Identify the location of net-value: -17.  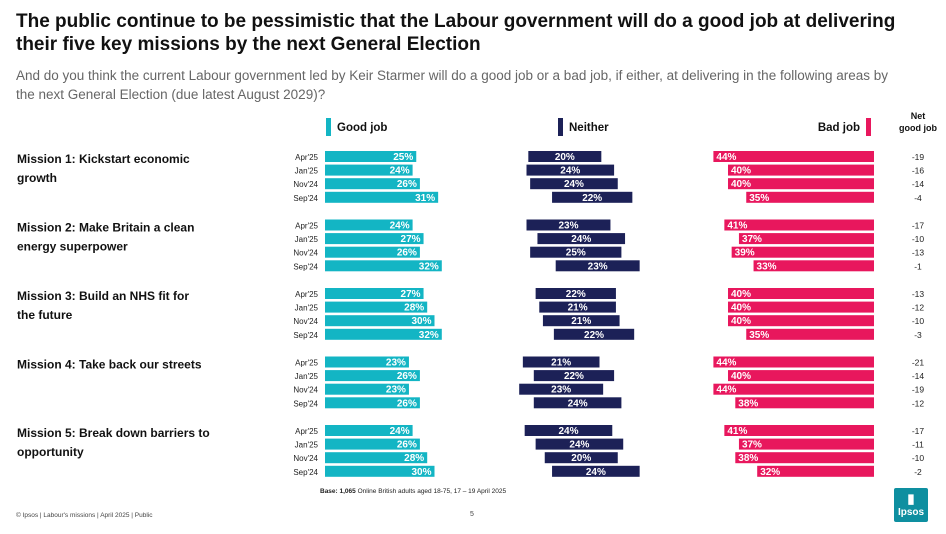
(918, 226).